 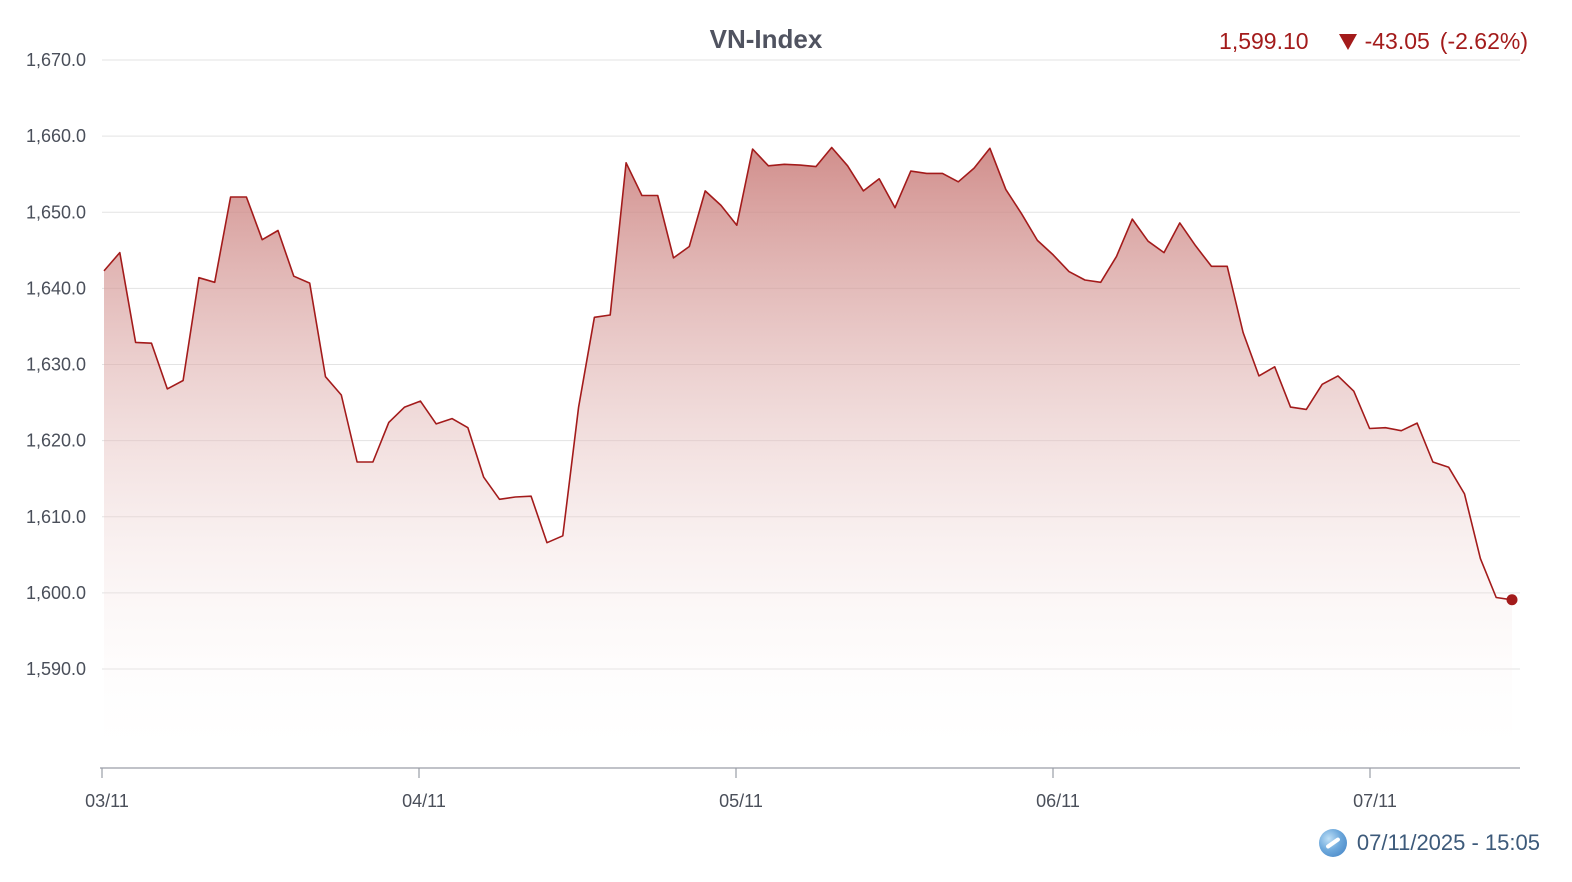 What do you see at coordinates (1347, 41) in the screenshot?
I see `down-triangle-icon` at bounding box center [1347, 41].